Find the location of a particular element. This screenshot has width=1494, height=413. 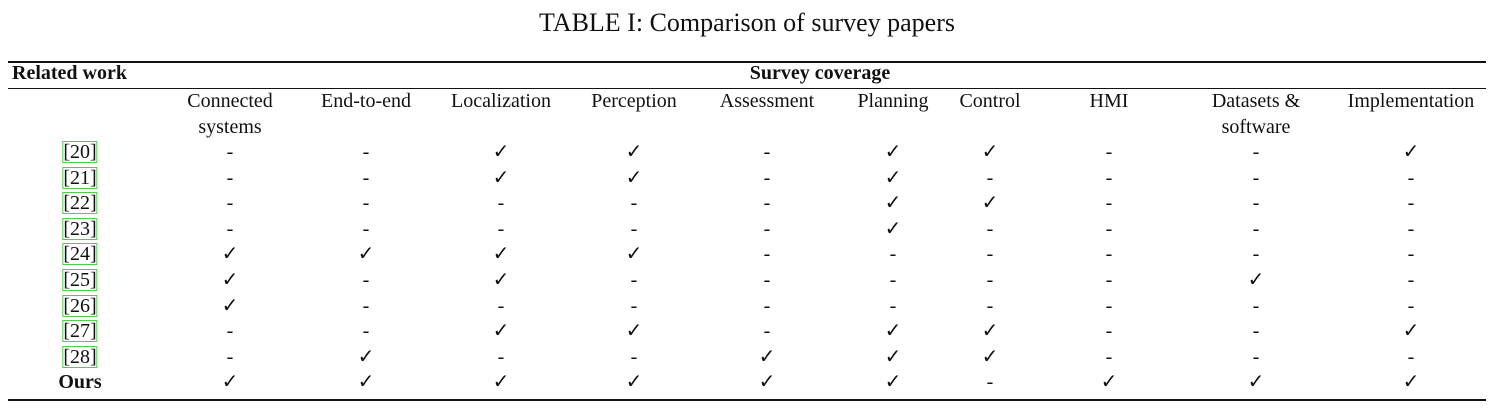

table-title: TABLE I: Comparison of survey papers is located at coordinates (747, 22).